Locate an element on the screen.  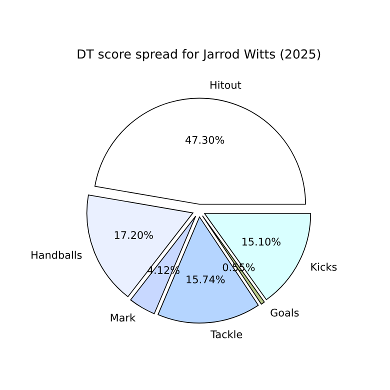
slice-label: Goals is located at coordinates (284, 312).